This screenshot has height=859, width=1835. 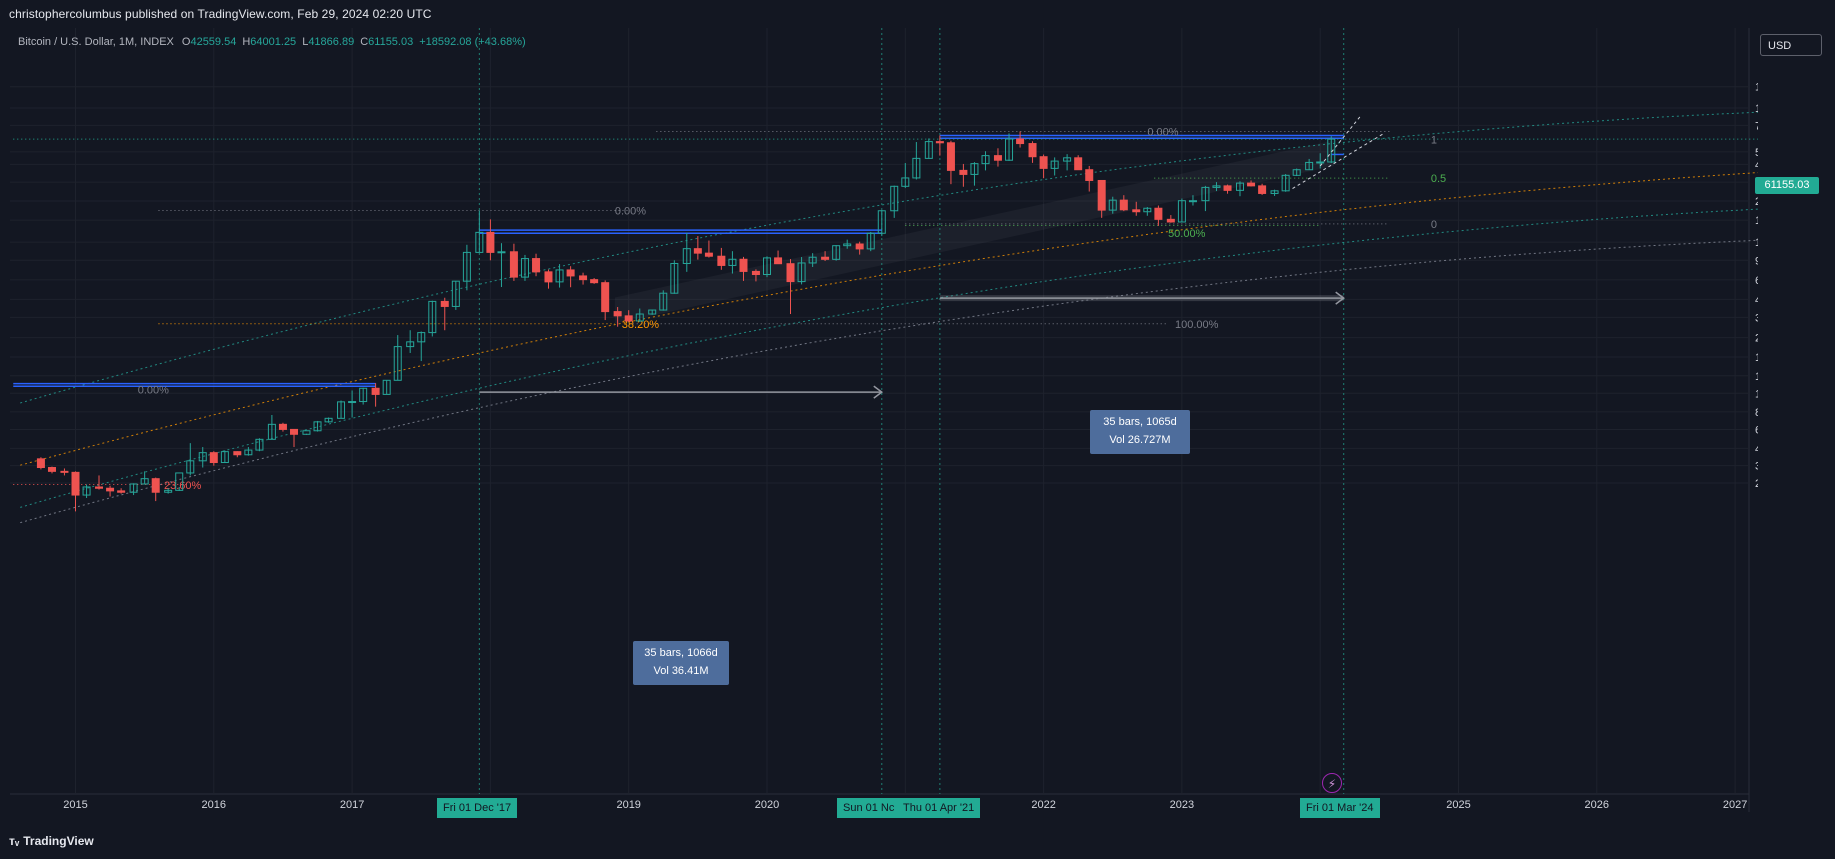 What do you see at coordinates (1162, 132) in the screenshot?
I see `fib-label-0-c: 0.00%` at bounding box center [1162, 132].